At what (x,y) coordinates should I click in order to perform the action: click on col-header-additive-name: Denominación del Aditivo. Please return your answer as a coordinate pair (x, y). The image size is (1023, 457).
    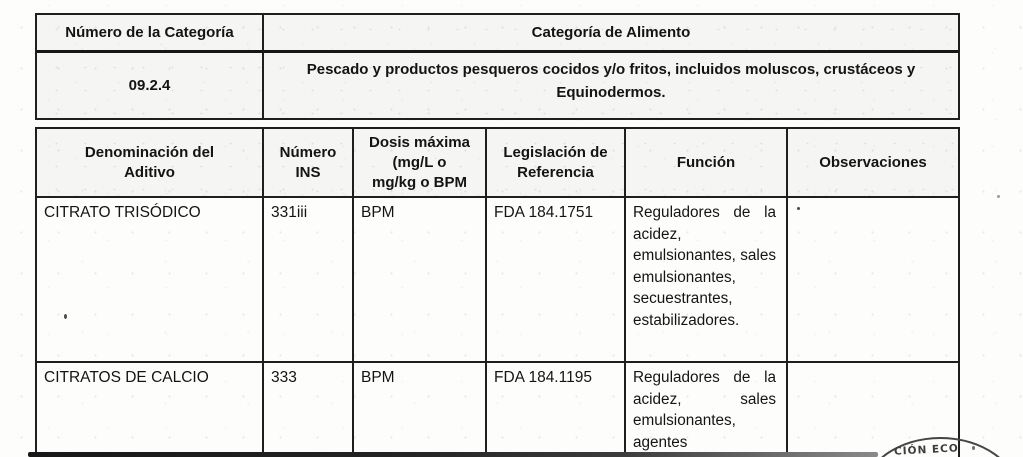
    Looking at the image, I should click on (150, 163).